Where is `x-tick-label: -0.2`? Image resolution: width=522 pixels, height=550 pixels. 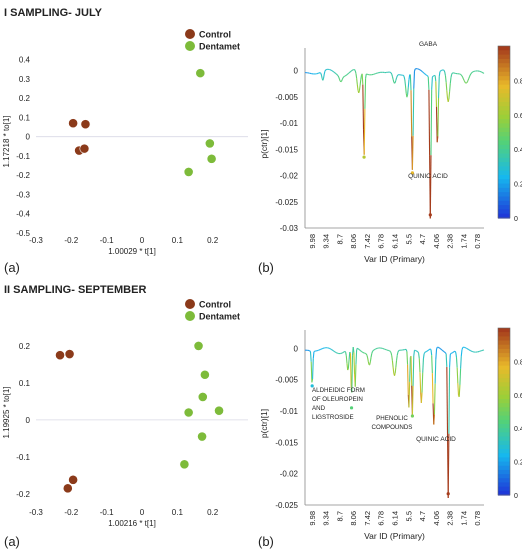
x-tick-label: -0.2 is located at coordinates (71, 240).